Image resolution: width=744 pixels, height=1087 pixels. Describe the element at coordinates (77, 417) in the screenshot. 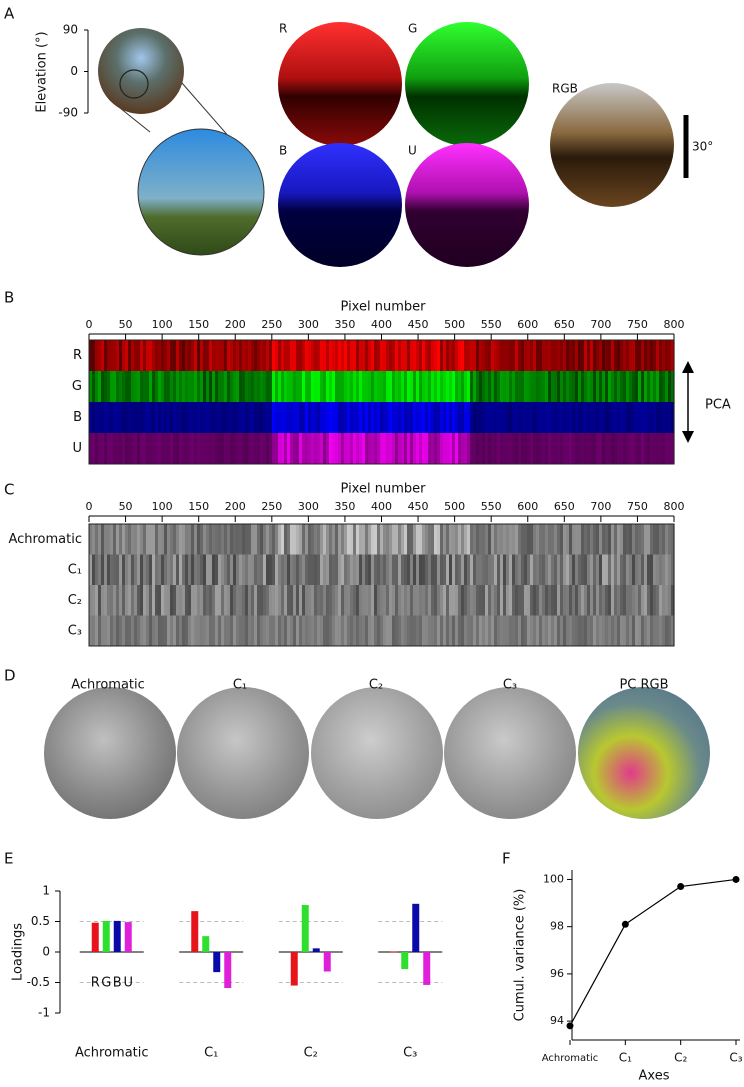

I see `row-label: B` at that location.